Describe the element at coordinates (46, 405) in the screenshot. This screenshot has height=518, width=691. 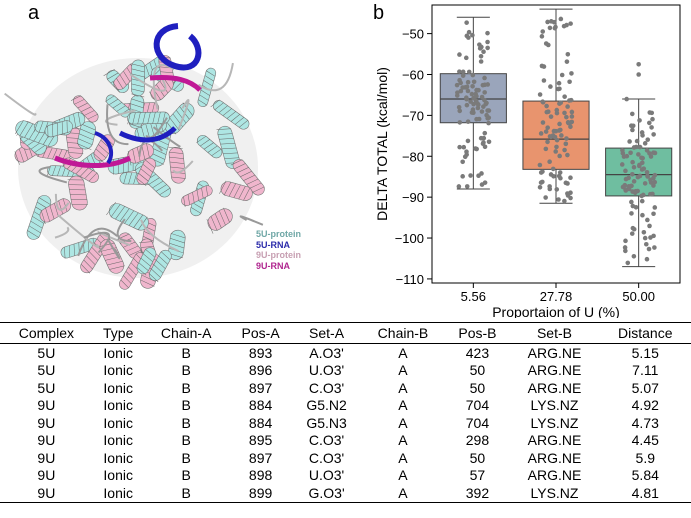
I see `table-cell: 9U` at that location.